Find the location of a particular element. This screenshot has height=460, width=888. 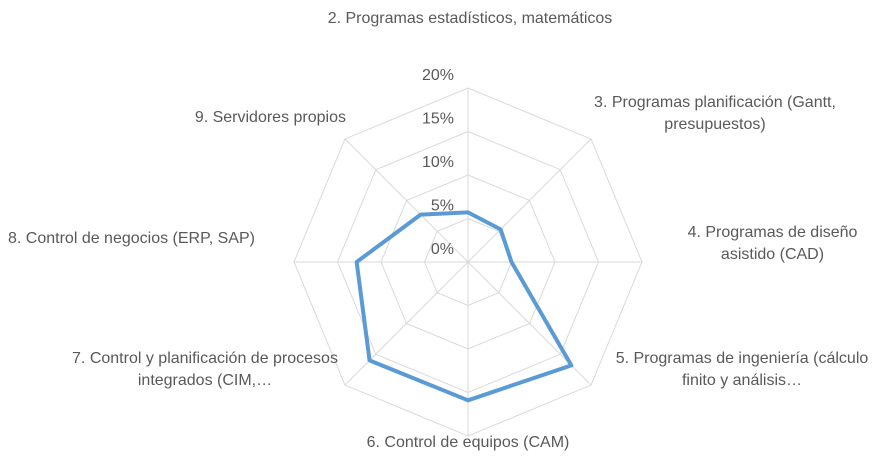

tick-label: 10% is located at coordinates (438, 162).